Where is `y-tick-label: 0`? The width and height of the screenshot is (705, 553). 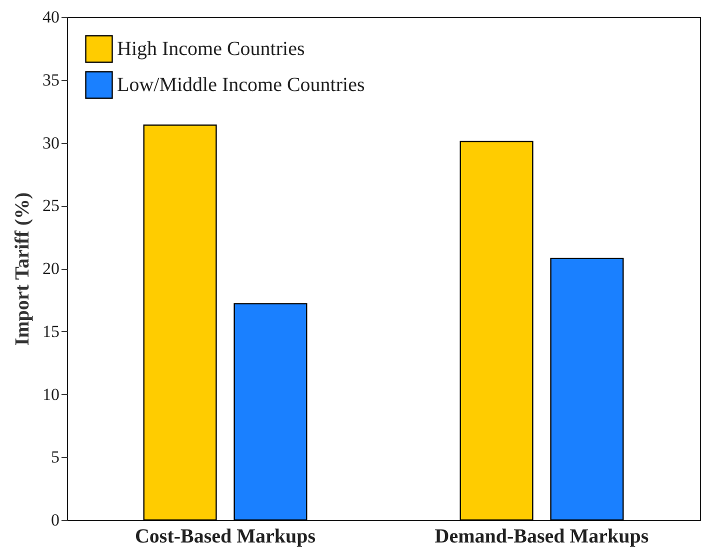
y-tick-label: 0 is located at coordinates (55, 520).